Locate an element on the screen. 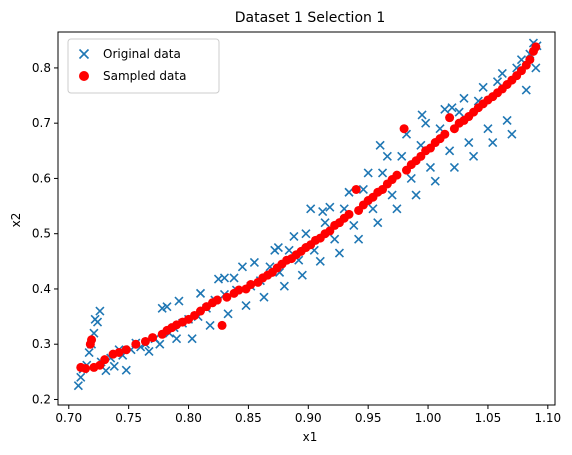  x-tick-label: 0.75 is located at coordinates (128, 418).